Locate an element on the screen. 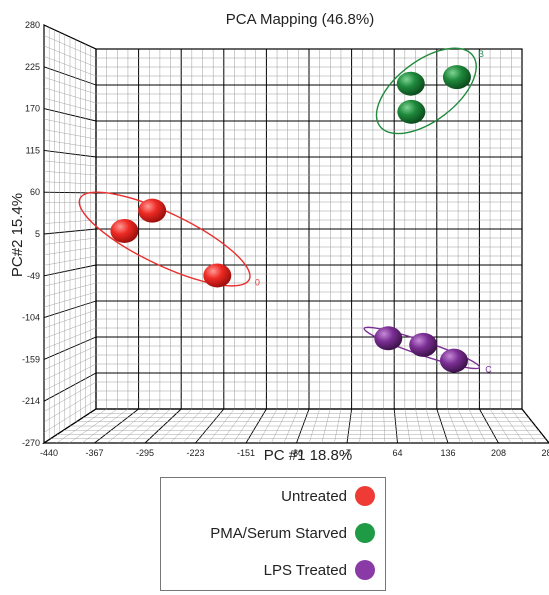 This screenshot has width=549, height=595. legend: Untreated PMA/Serum Starved LPS Treated is located at coordinates (273, 534).